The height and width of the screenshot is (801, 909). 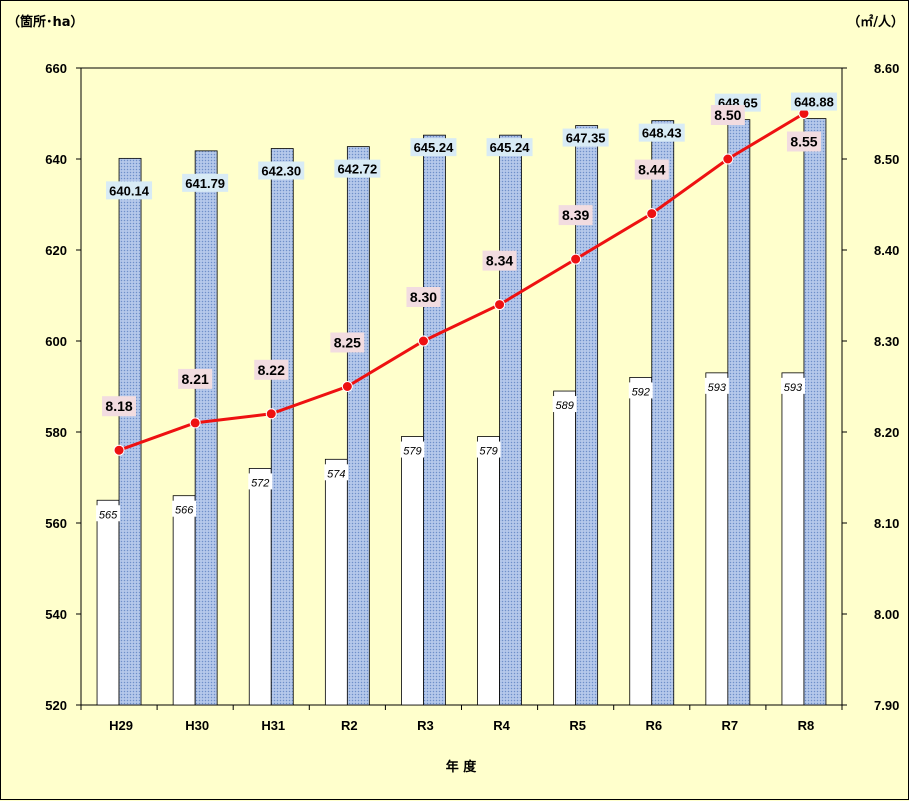 I want to click on per-capita-value-label: 8.44, so click(x=651, y=170).